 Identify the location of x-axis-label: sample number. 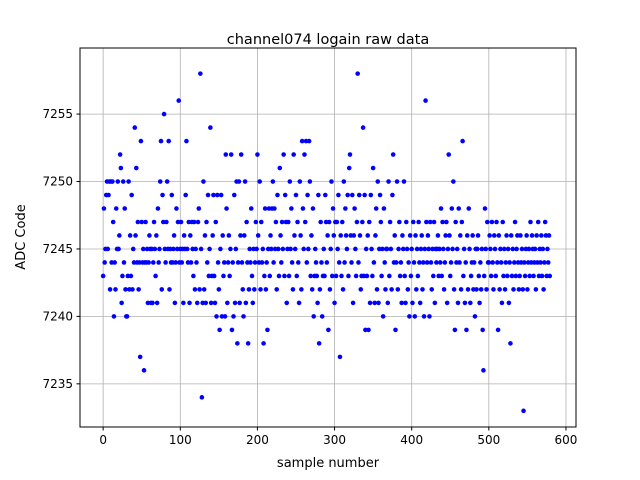
(328, 463).